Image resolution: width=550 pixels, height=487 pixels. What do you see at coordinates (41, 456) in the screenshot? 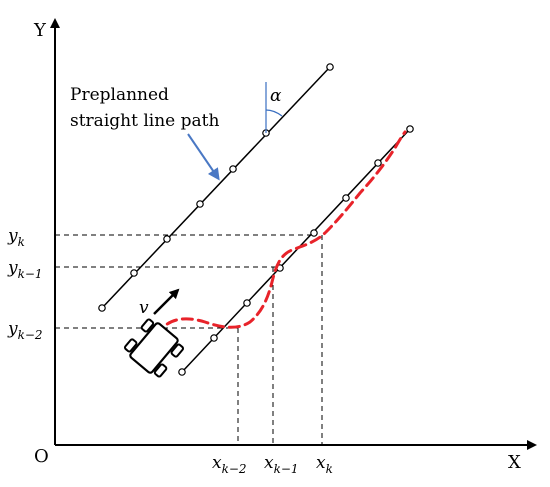
I see `origin-label: O` at bounding box center [41, 456].